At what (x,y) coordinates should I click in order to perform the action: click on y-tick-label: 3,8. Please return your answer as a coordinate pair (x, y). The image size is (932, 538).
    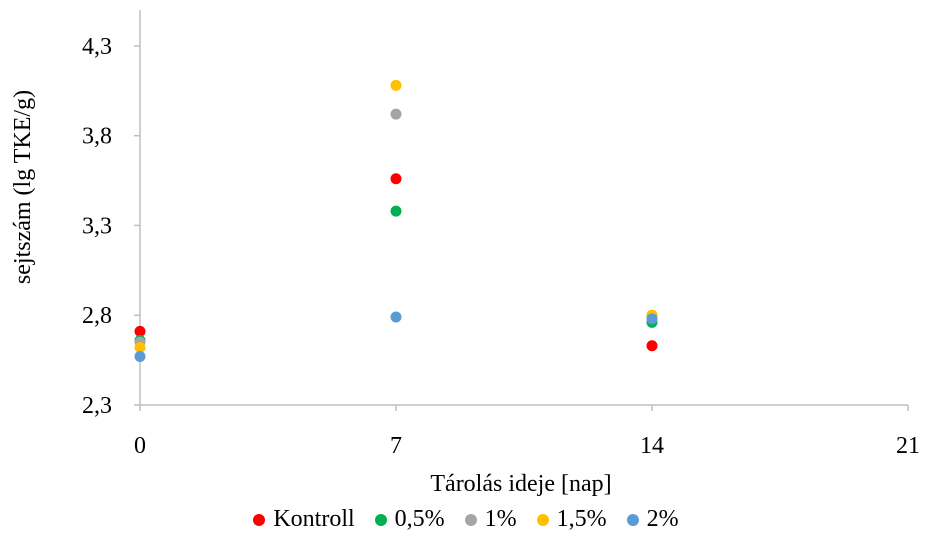
    Looking at the image, I should click on (97, 137).